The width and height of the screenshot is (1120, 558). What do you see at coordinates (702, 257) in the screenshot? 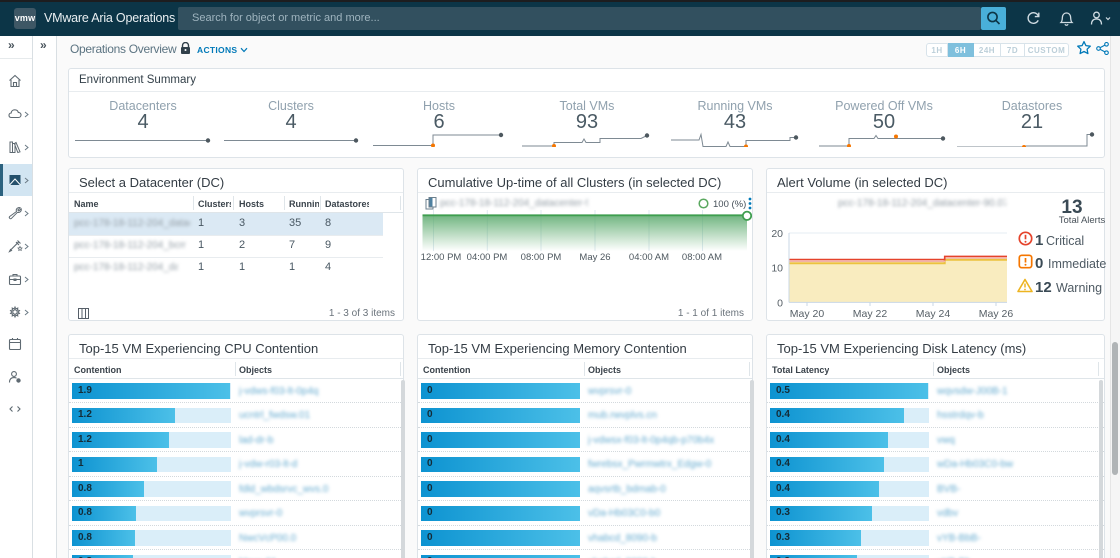
I see `svg-text: 08:00 AM` at bounding box center [702, 257].